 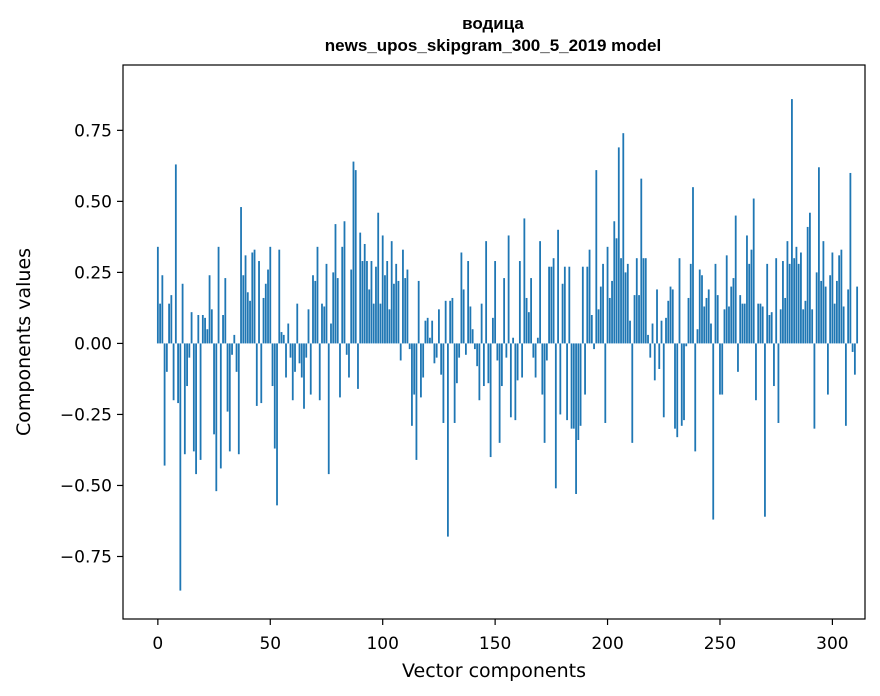 I want to click on chart-subtitle: news_upos_skipgram_300_5_2019 model, so click(x=493, y=45).